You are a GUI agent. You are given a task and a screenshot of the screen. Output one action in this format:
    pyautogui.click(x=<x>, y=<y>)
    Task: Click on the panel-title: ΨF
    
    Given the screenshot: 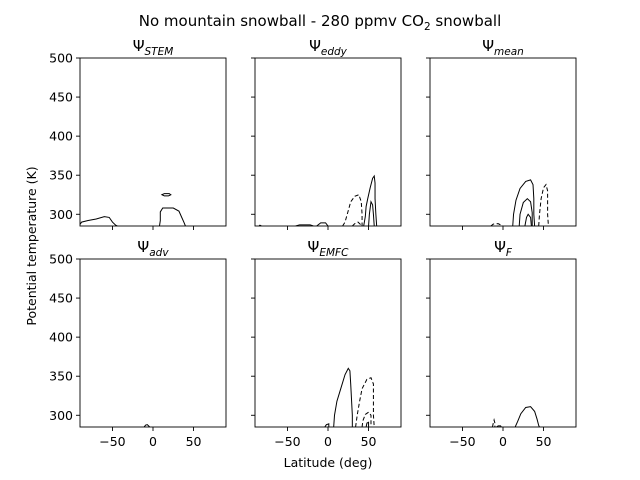 What is the action you would take?
    pyautogui.click(x=503, y=248)
    